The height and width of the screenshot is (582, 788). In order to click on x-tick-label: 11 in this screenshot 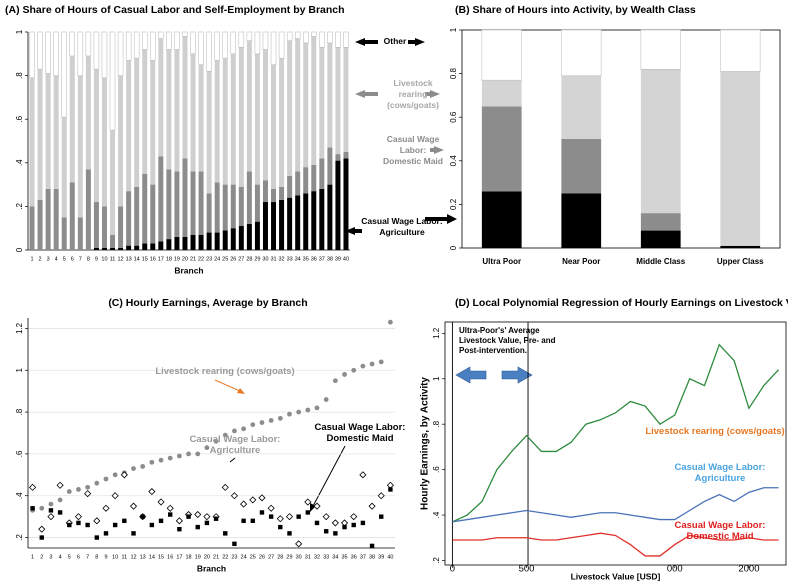, I will do `click(124, 557)`.